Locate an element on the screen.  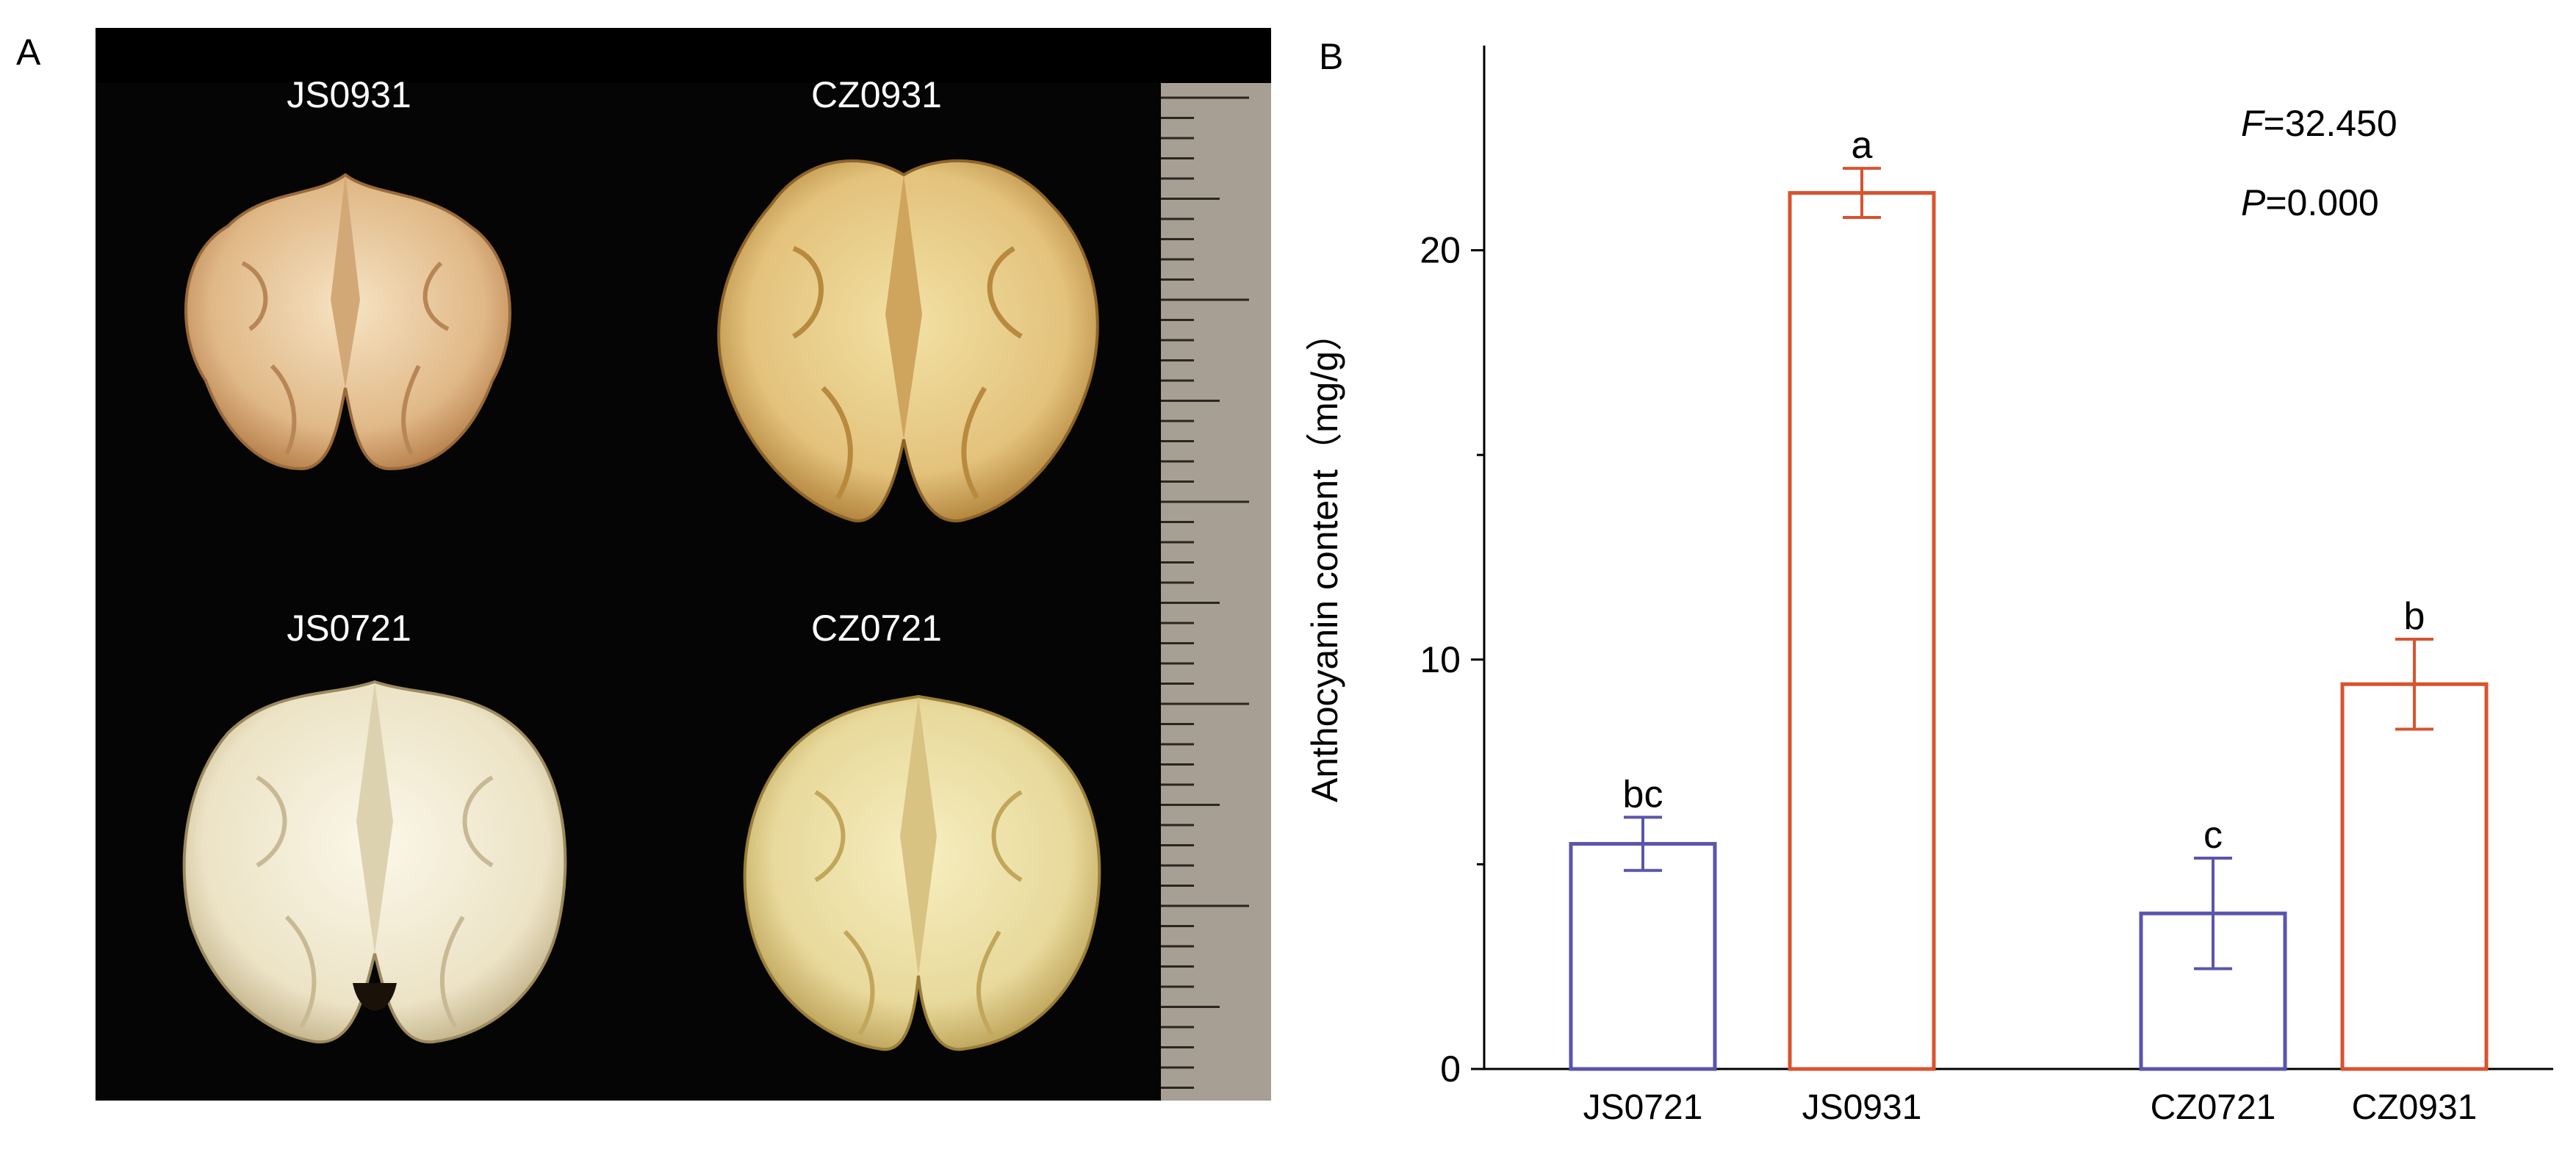
photo-label-js0931: JS0931 is located at coordinates (349, 94).